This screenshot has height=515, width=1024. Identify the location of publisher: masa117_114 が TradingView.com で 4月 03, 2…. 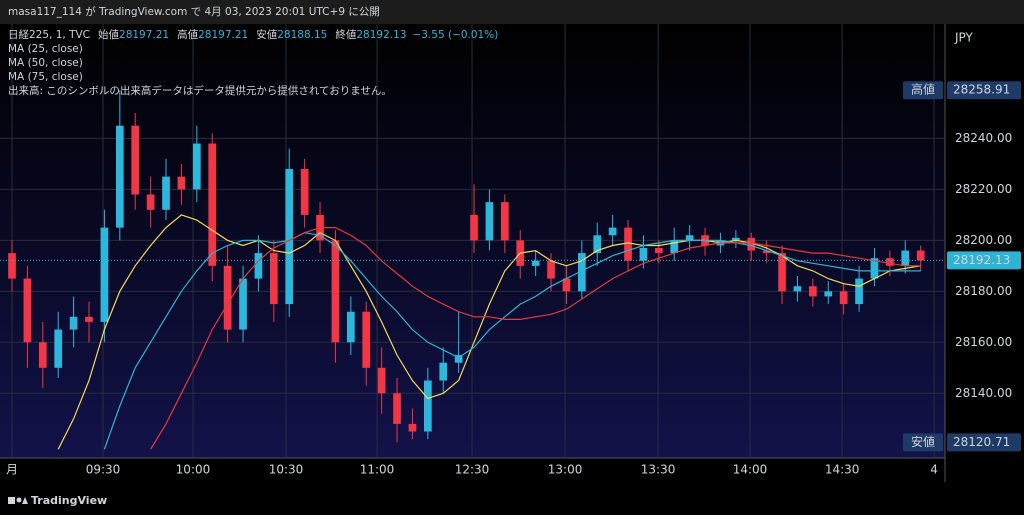
(194, 11).